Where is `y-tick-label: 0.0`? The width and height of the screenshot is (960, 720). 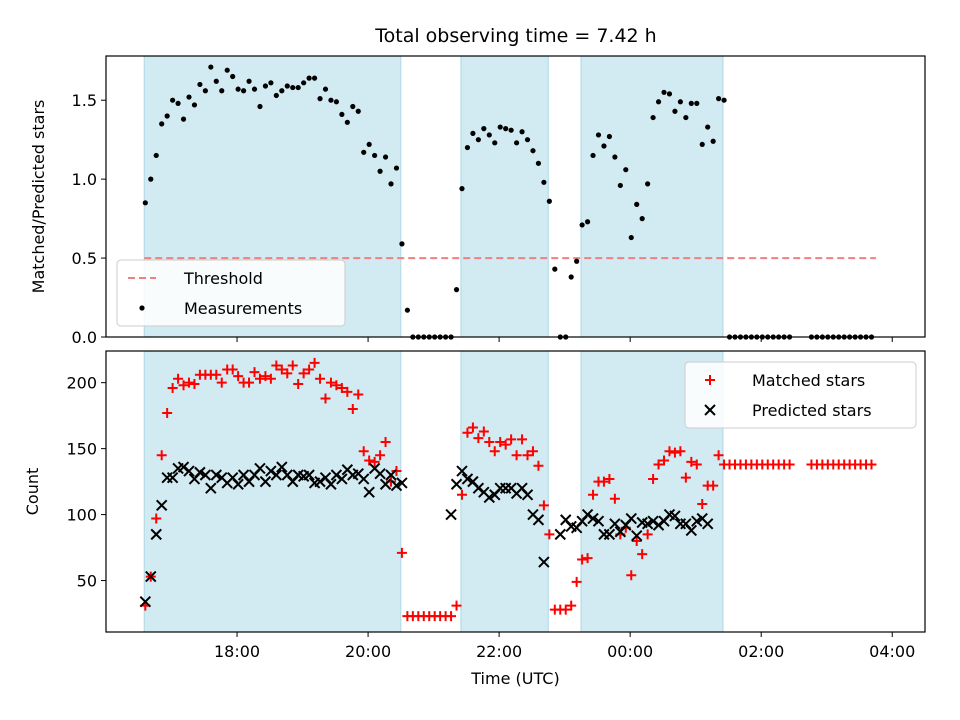 y-tick-label: 0.0 is located at coordinates (84, 337).